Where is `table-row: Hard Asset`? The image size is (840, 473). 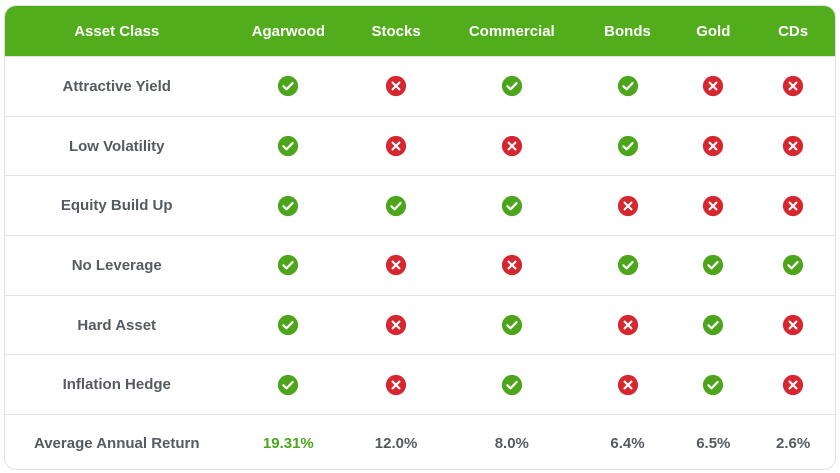
table-row: Hard Asset is located at coordinates (420, 324).